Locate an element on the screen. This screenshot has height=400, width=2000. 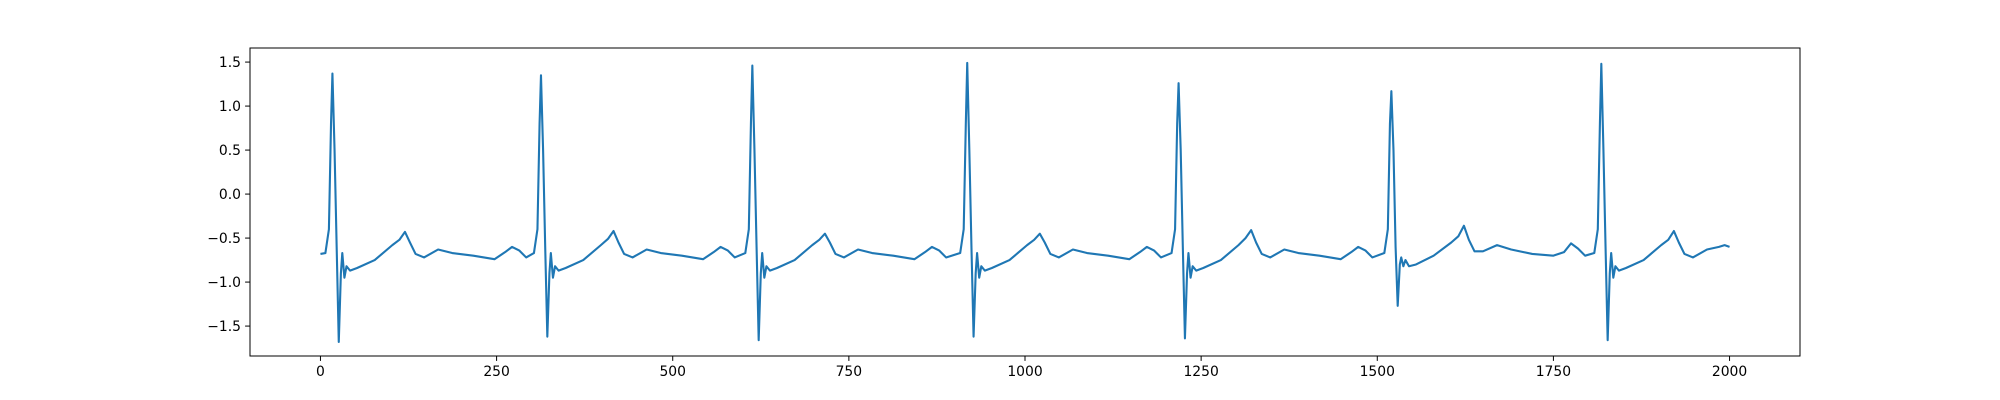
x-tick-label: 750 is located at coordinates (849, 372).